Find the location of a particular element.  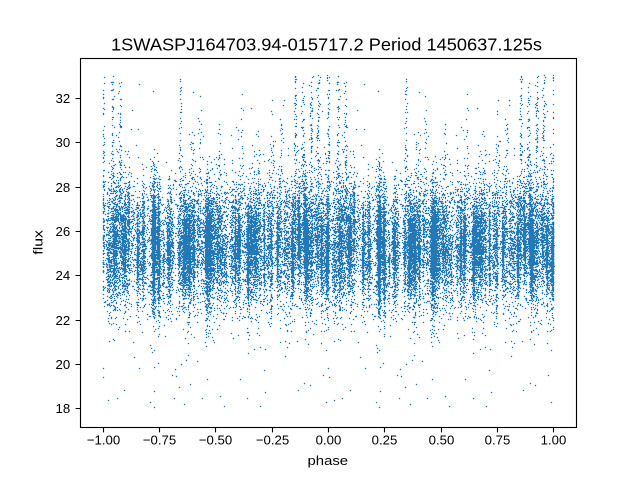

svg-text: 26 is located at coordinates (63, 231).